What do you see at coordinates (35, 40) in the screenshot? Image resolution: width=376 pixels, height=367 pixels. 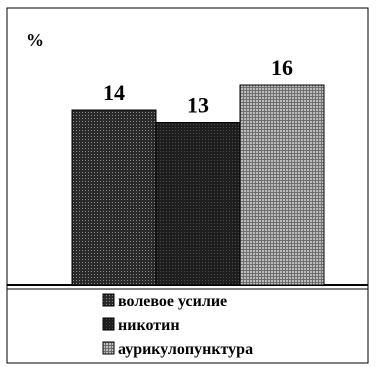 I see `y-axis-label: %` at bounding box center [35, 40].